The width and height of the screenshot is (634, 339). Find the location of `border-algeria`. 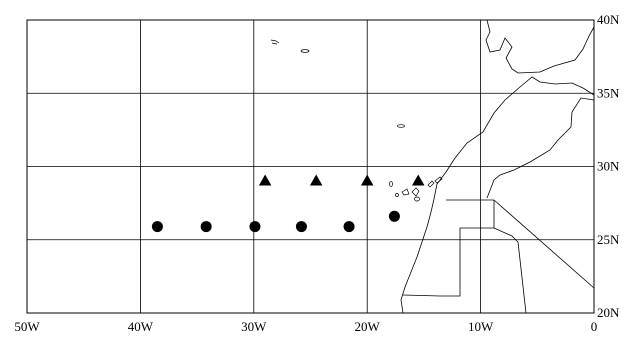

border-algeria is located at coordinates (506, 235).